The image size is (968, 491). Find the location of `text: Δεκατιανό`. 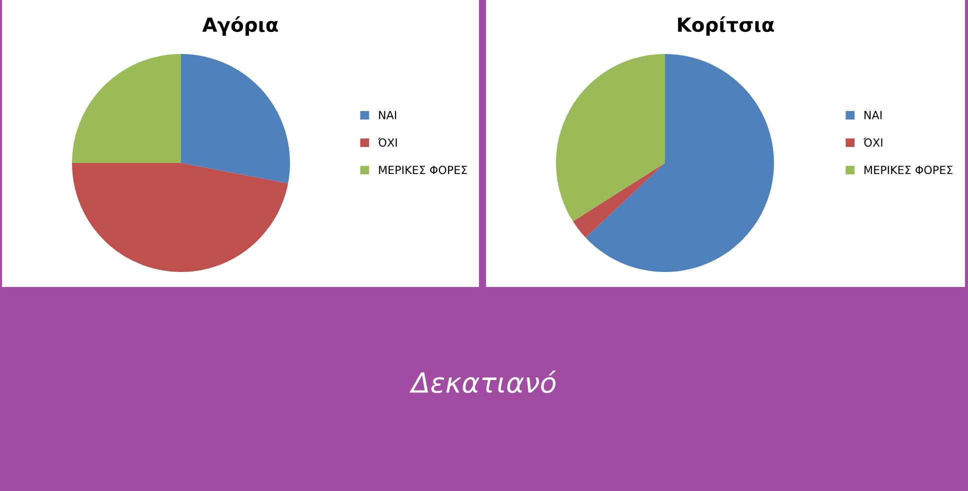

text: Δεκατιανό is located at coordinates (482, 382).